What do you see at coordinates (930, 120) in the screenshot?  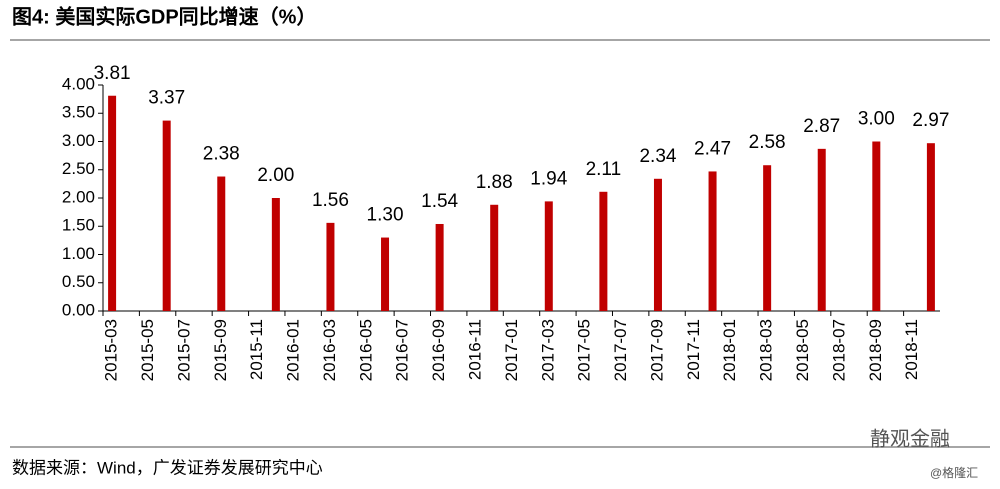 I see `value-label: 2.97` at bounding box center [930, 120].